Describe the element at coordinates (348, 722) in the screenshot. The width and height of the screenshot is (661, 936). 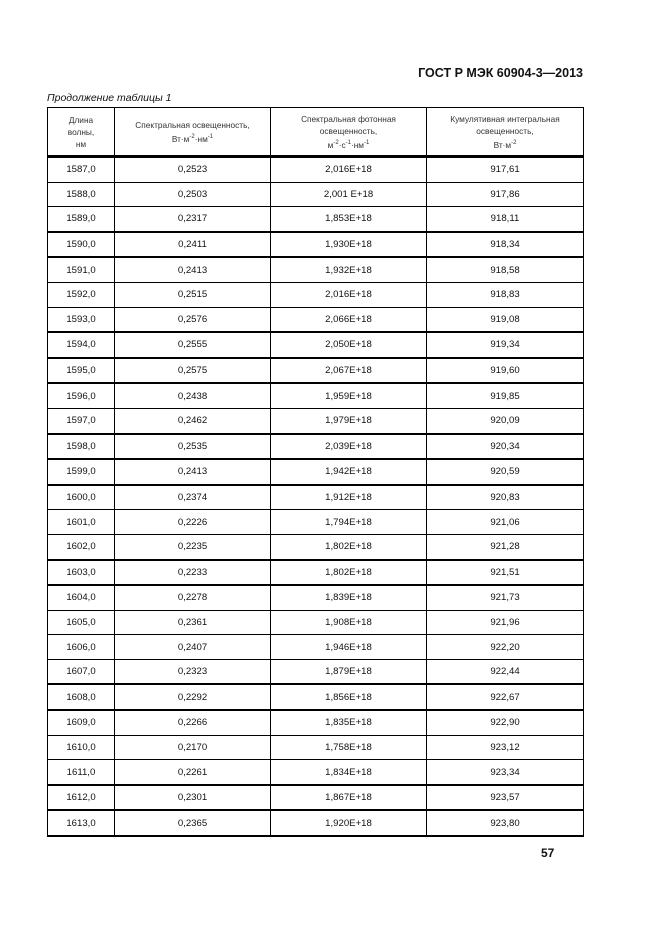
I see `cell-photon-irradiance: 1,835E+18` at that location.